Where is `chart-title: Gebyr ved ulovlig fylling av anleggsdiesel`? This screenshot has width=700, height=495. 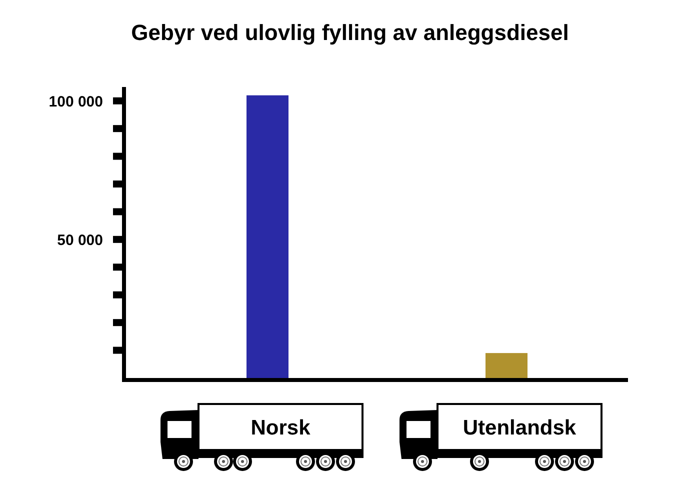 chart-title: Gebyr ved ulovlig fylling av anleggsdiesel is located at coordinates (350, 32).